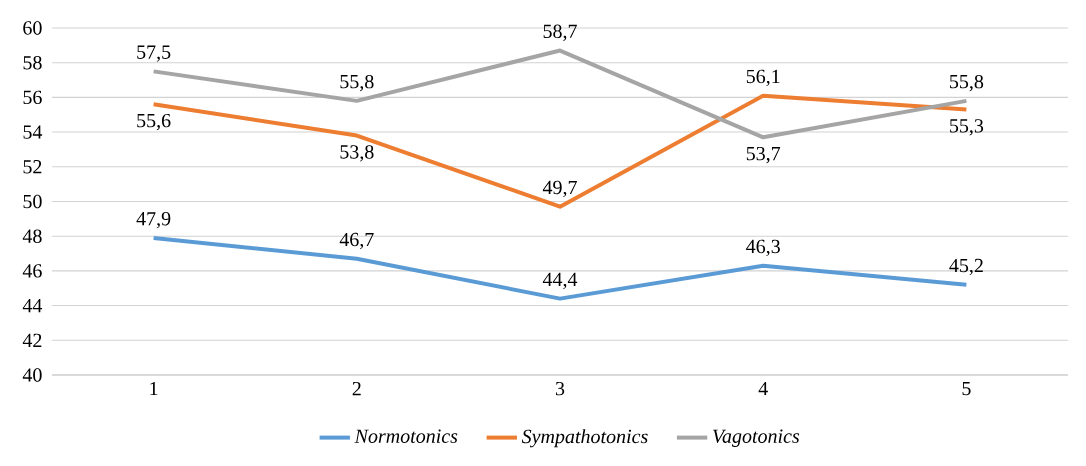 The image size is (1086, 466). What do you see at coordinates (32, 62) in the screenshot?
I see `y-tick-label: 58` at bounding box center [32, 62].